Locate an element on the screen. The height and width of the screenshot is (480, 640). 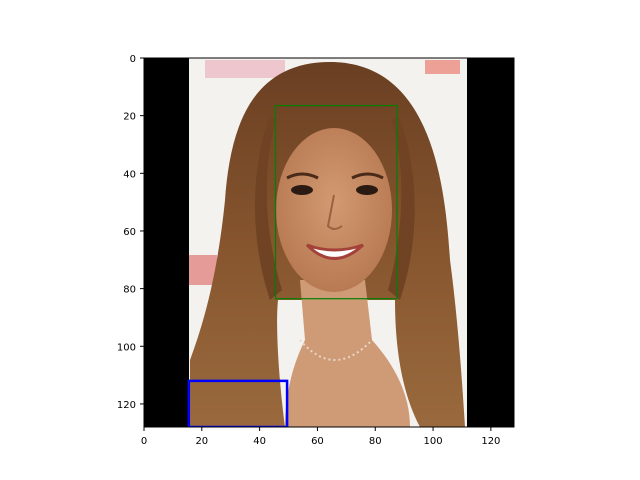
x-axis-ticks: 0 20 40 60 80 100 120 is located at coordinates (320, 437).